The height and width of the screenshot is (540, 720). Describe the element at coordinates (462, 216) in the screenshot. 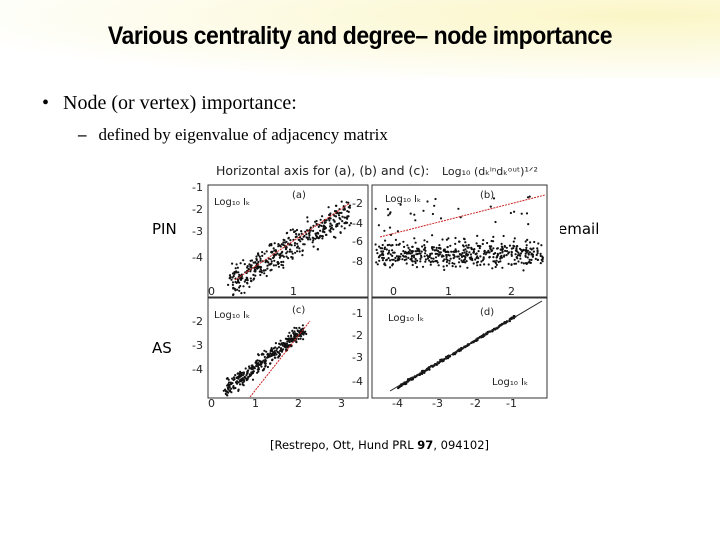

I see `panel-b-fit-line` at that location.